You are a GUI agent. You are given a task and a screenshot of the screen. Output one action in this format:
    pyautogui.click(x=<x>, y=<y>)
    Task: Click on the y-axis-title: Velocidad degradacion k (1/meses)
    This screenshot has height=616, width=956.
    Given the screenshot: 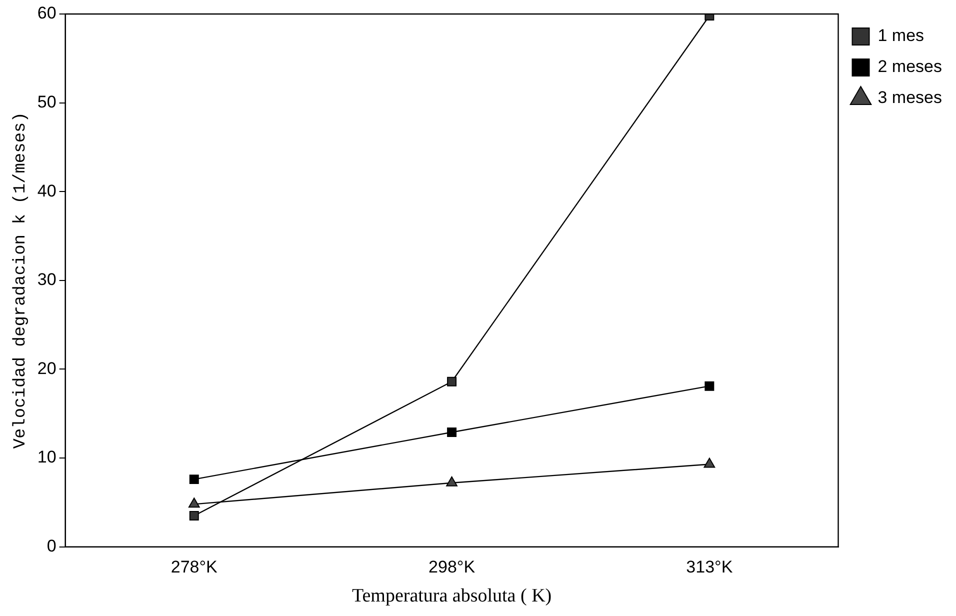 What is the action you would take?
    pyautogui.click(x=21, y=280)
    